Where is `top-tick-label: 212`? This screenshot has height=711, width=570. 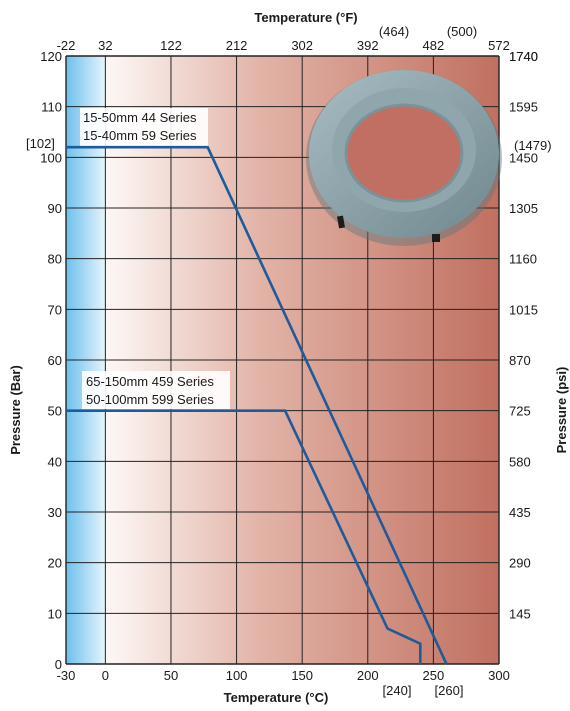
top-tick-label: 212 is located at coordinates (237, 45).